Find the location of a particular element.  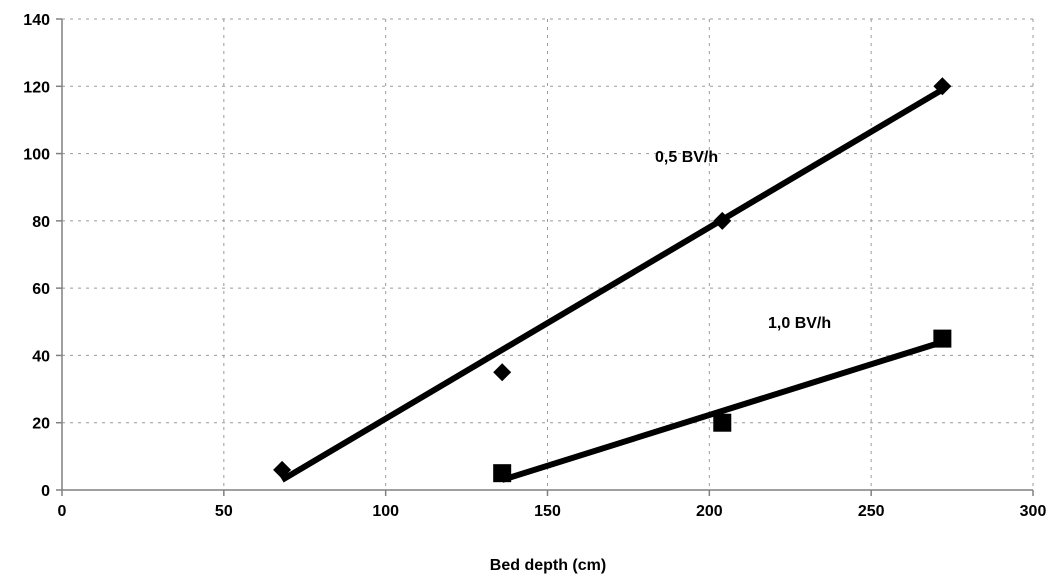

y-tick-label: 80 is located at coordinates (41, 222).